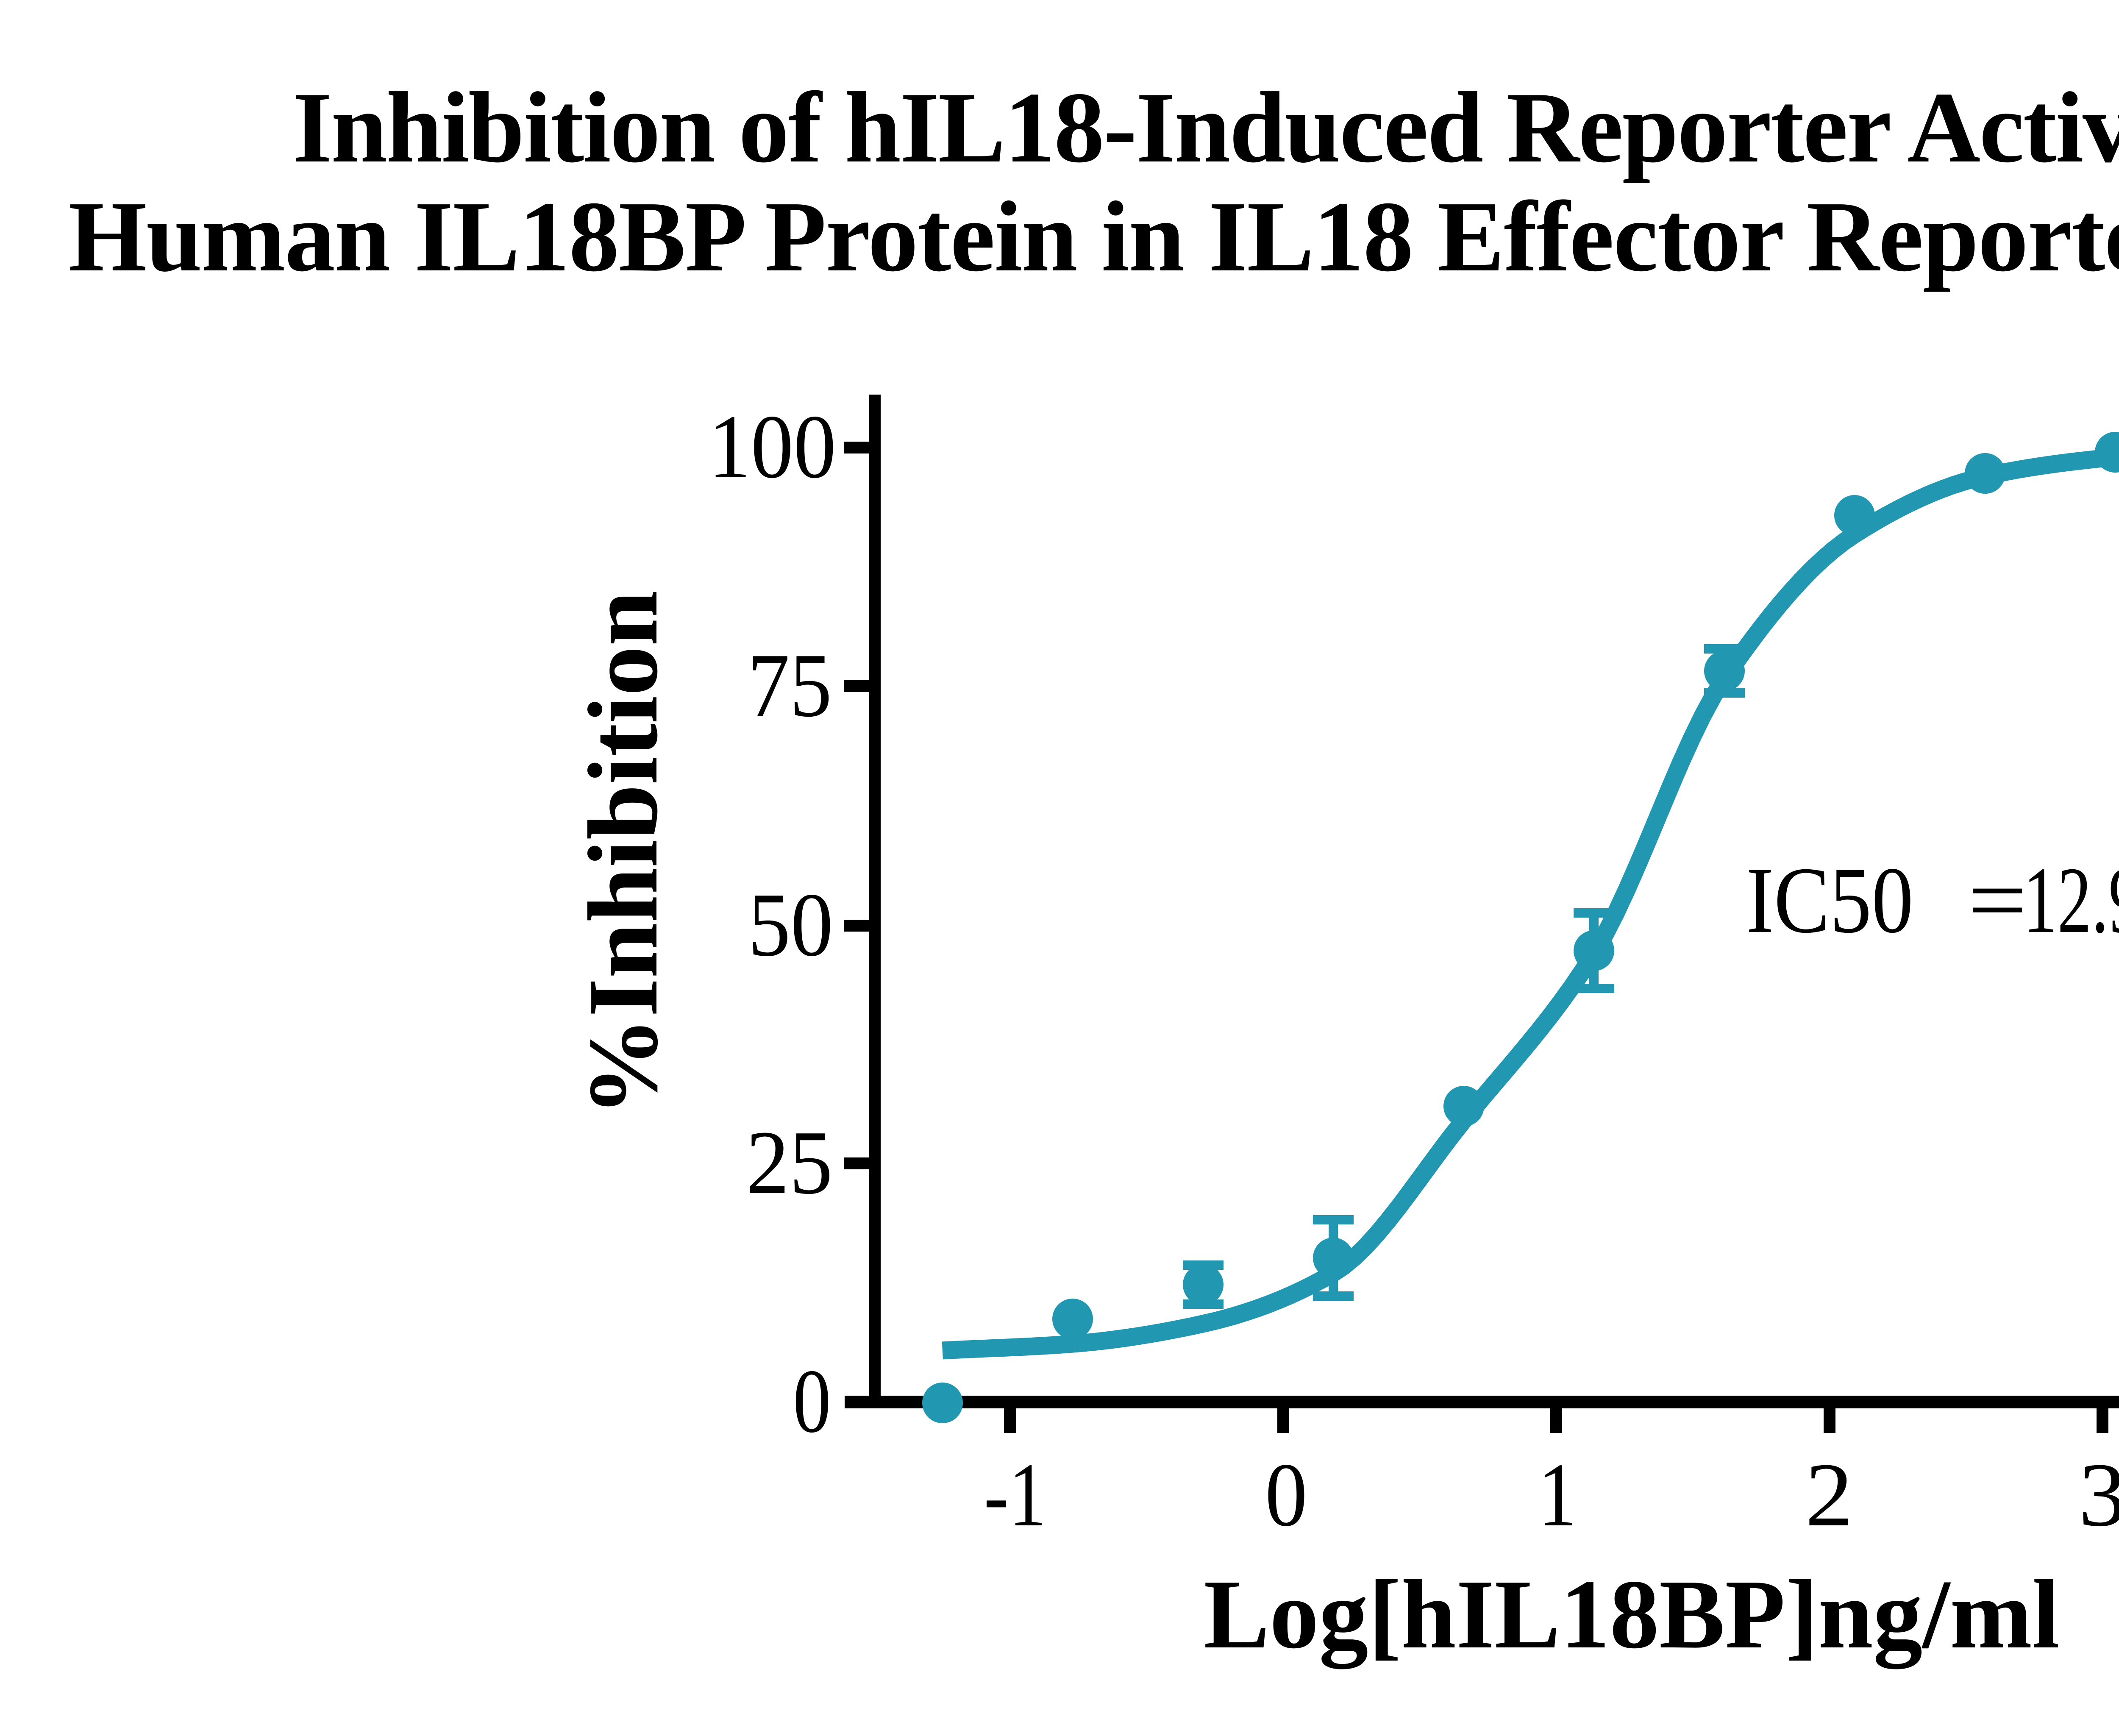 This screenshot has width=2119, height=1736. I want to click on svg-text: Log[hIL18BP]ng/ml, so click(1632, 1614).